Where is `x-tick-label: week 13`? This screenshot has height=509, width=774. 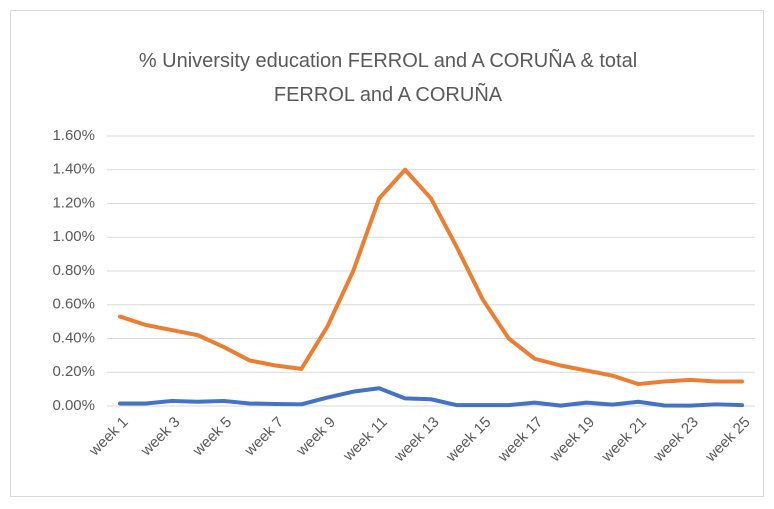
x-tick-label: week 13 is located at coordinates (416, 440).